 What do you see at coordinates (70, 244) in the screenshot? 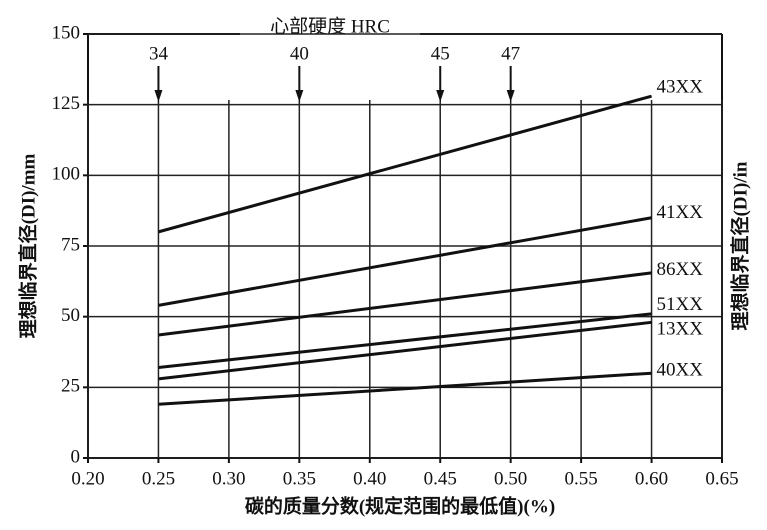
I see `y-tick-label: 75` at bounding box center [70, 244].